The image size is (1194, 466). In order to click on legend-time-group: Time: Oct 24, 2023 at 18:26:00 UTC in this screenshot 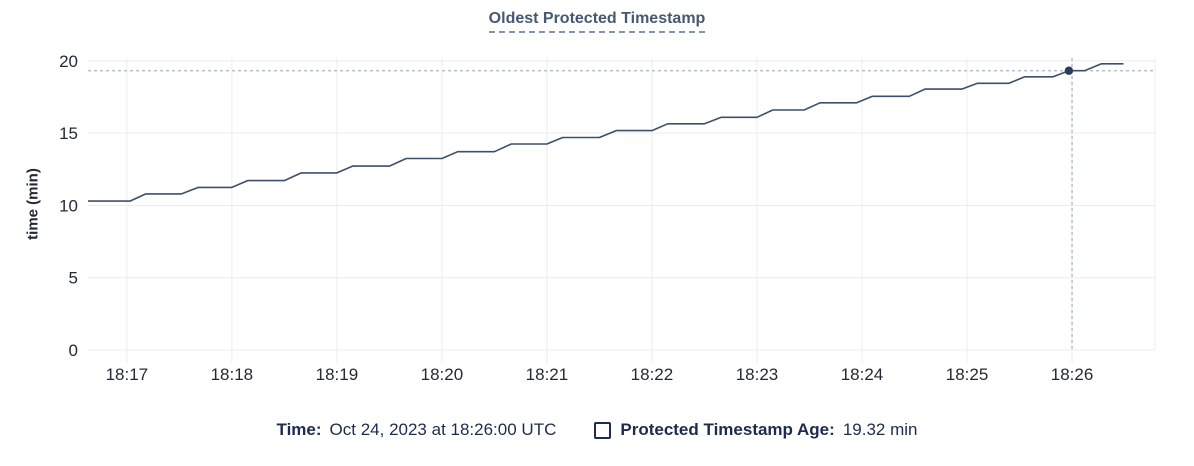, I will do `click(417, 430)`.